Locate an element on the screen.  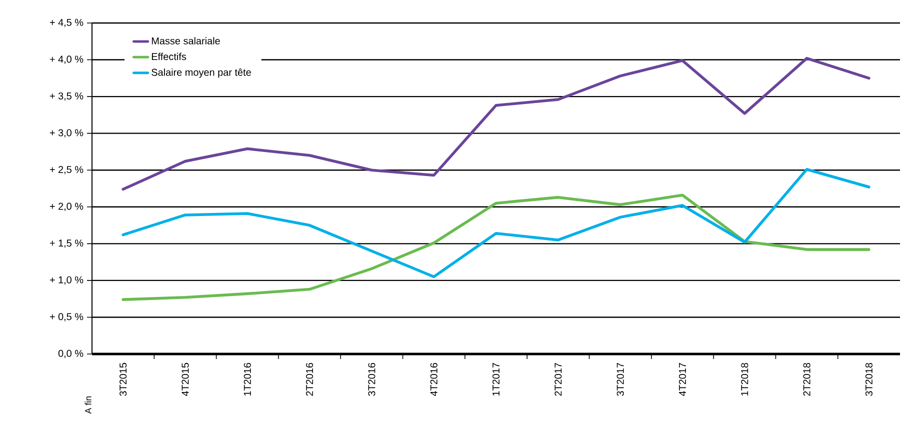
y-tick-label: + 3,0 % is located at coordinates (67, 133).